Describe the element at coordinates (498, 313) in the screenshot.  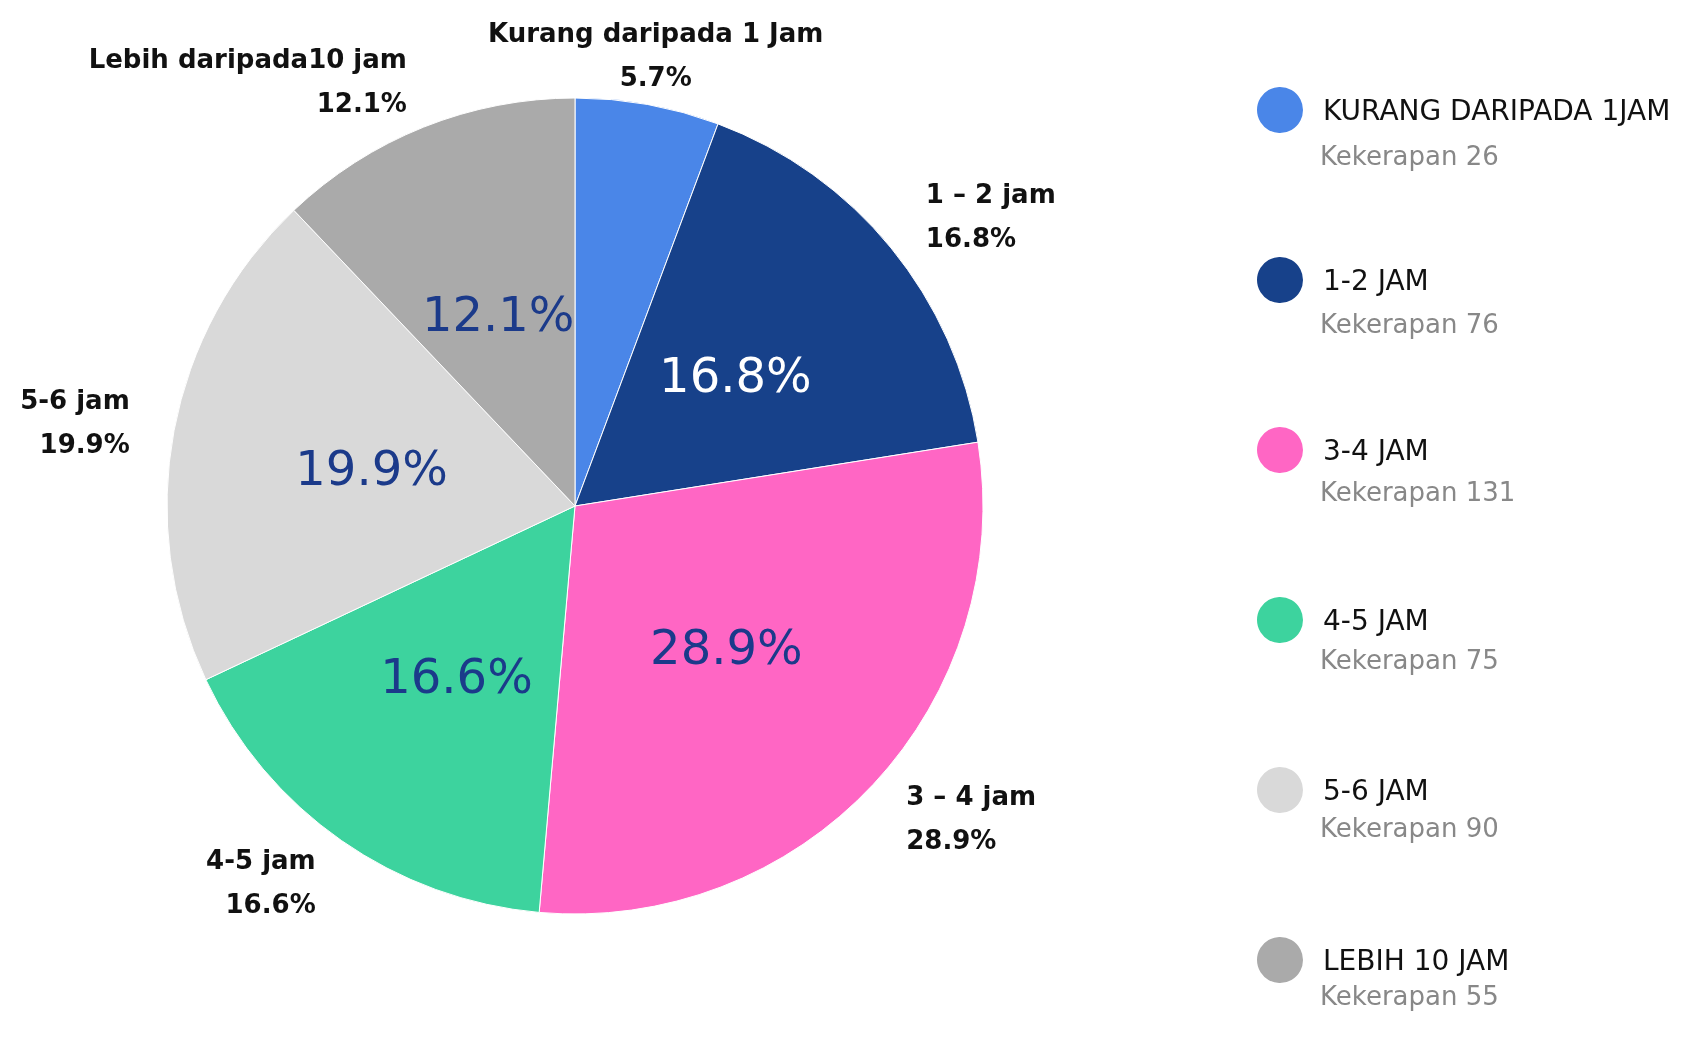
I see `text: 12.1%` at that location.